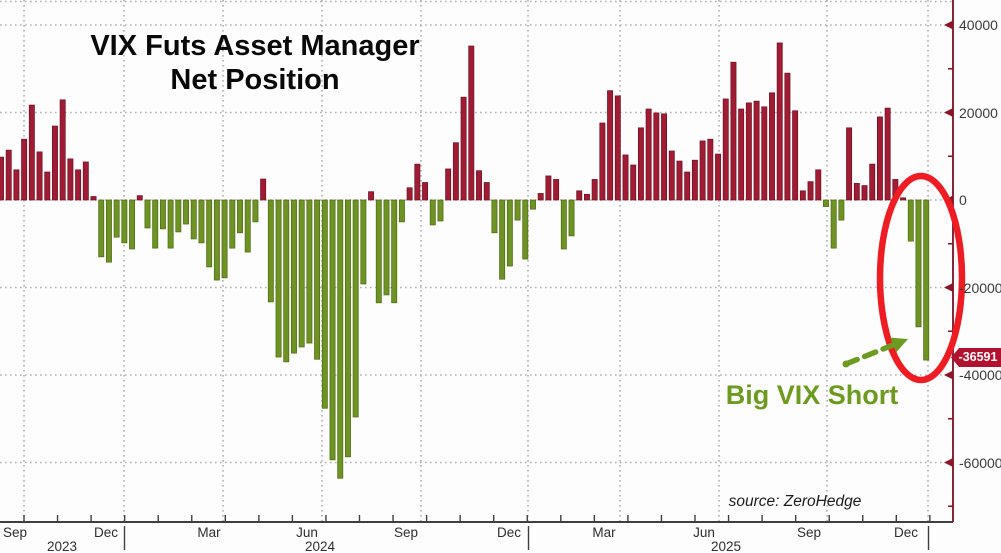 This screenshot has height=553, width=1001. What do you see at coordinates (980, 287) in the screenshot?
I see `y-axis-tick-label: -20000` at bounding box center [980, 287].